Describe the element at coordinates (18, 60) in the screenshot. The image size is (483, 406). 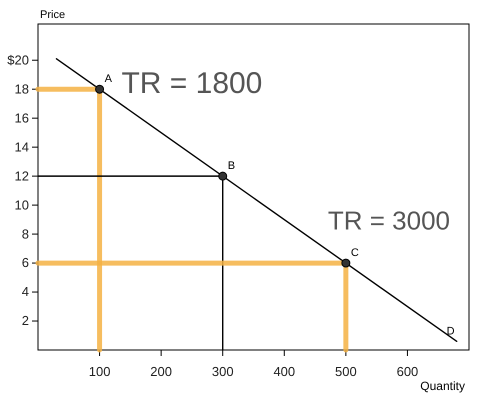
I see `y-tick-label: $20` at that location.